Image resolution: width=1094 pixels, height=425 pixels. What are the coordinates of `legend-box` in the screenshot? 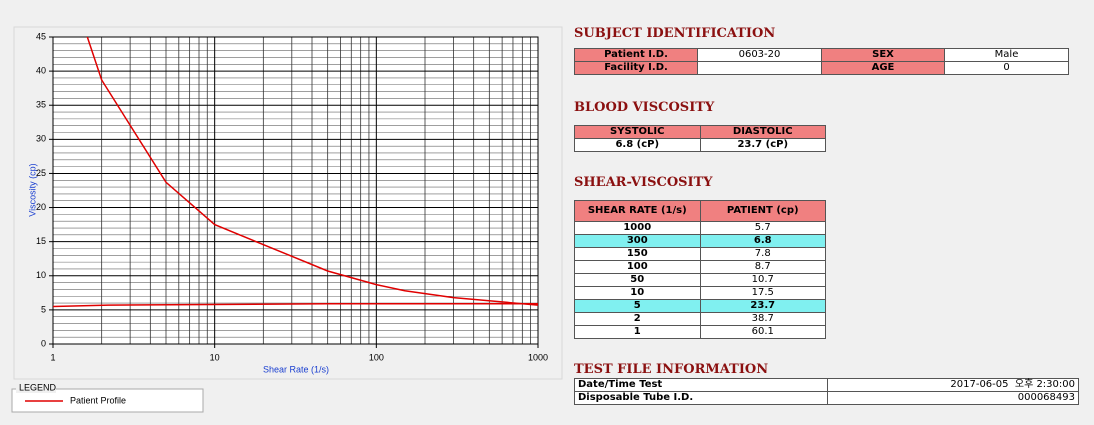 It's located at (107, 400).